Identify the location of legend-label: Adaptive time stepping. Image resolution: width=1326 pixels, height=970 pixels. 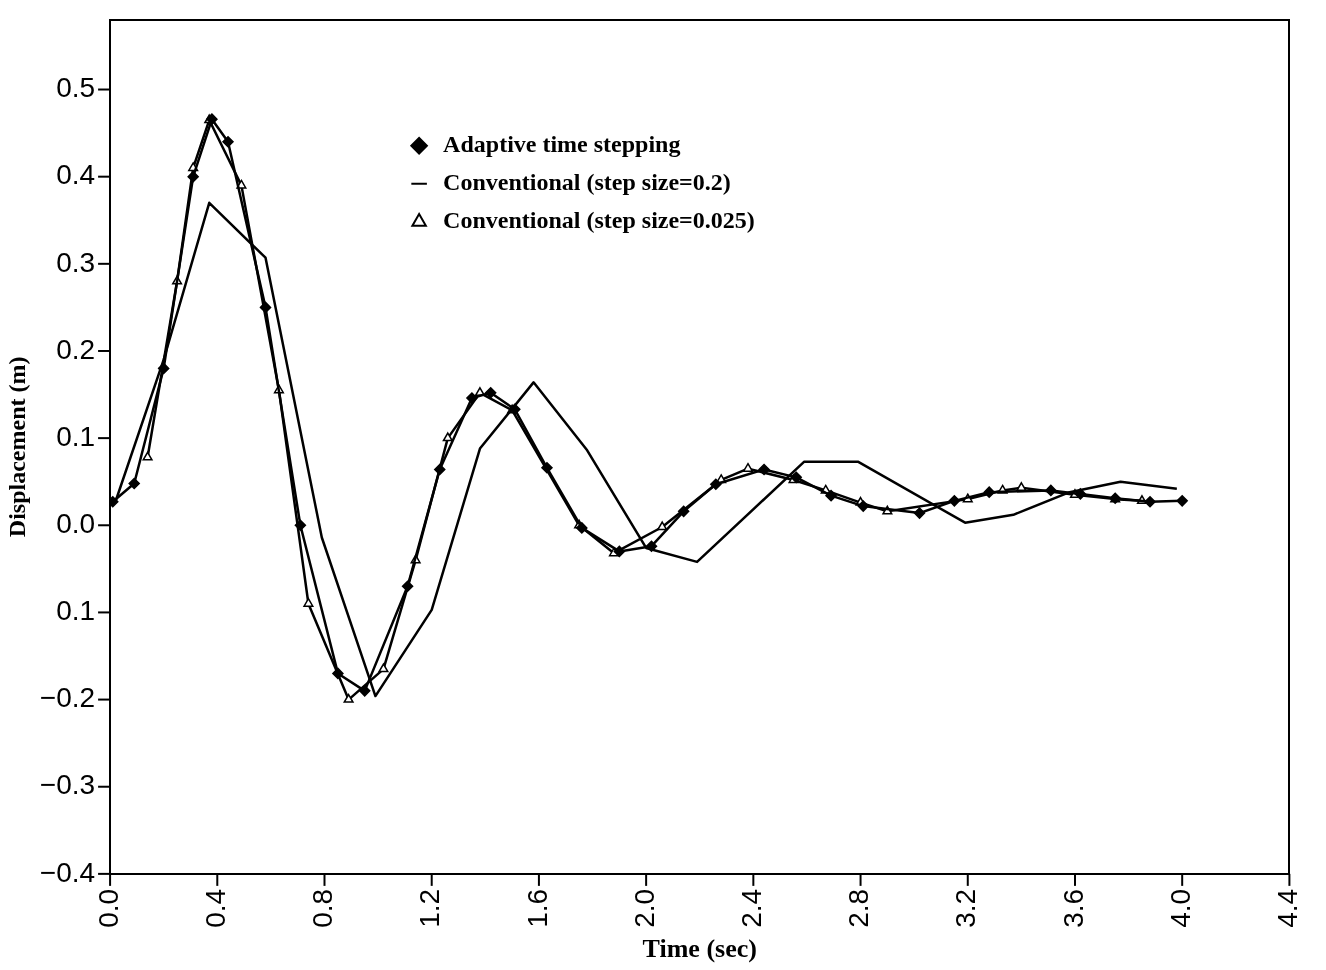
(562, 144).